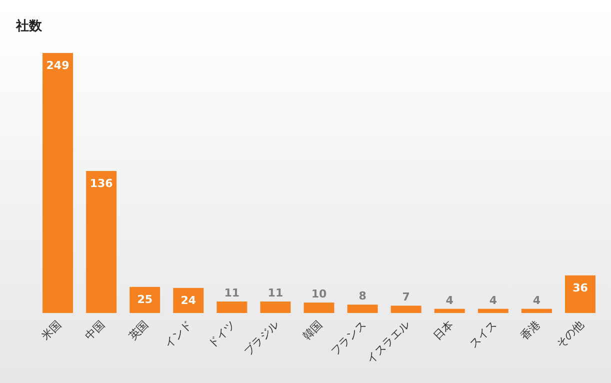 The height and width of the screenshot is (383, 611). I want to click on x-tick-label: 韓国, so click(313, 330).